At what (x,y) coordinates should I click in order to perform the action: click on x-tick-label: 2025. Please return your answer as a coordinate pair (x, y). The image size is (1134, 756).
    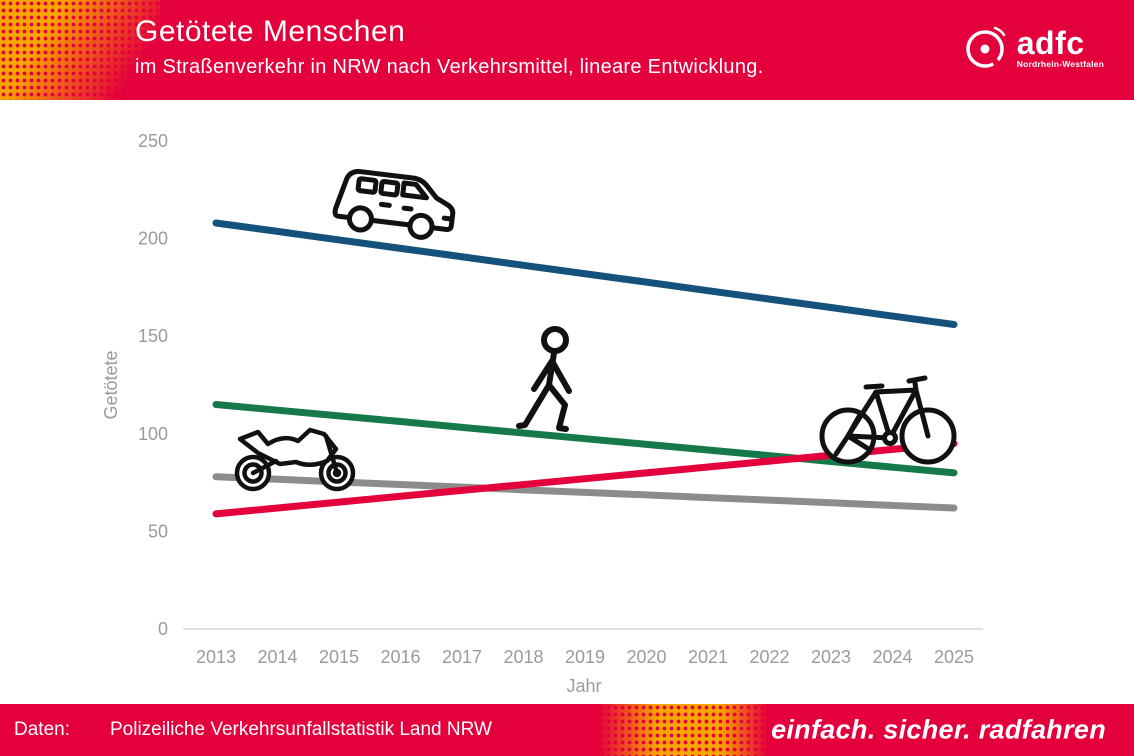
    Looking at the image, I should click on (954, 657).